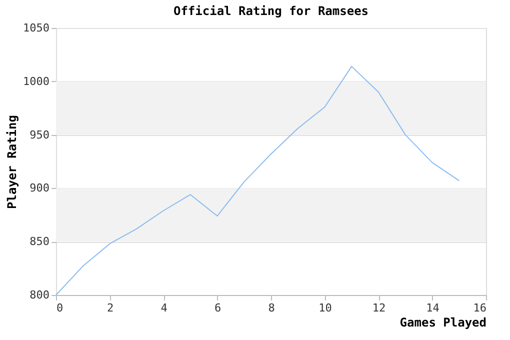 This screenshot has width=510, height=340. What do you see at coordinates (60, 308) in the screenshot?
I see `x-tick-label: 0` at bounding box center [60, 308].